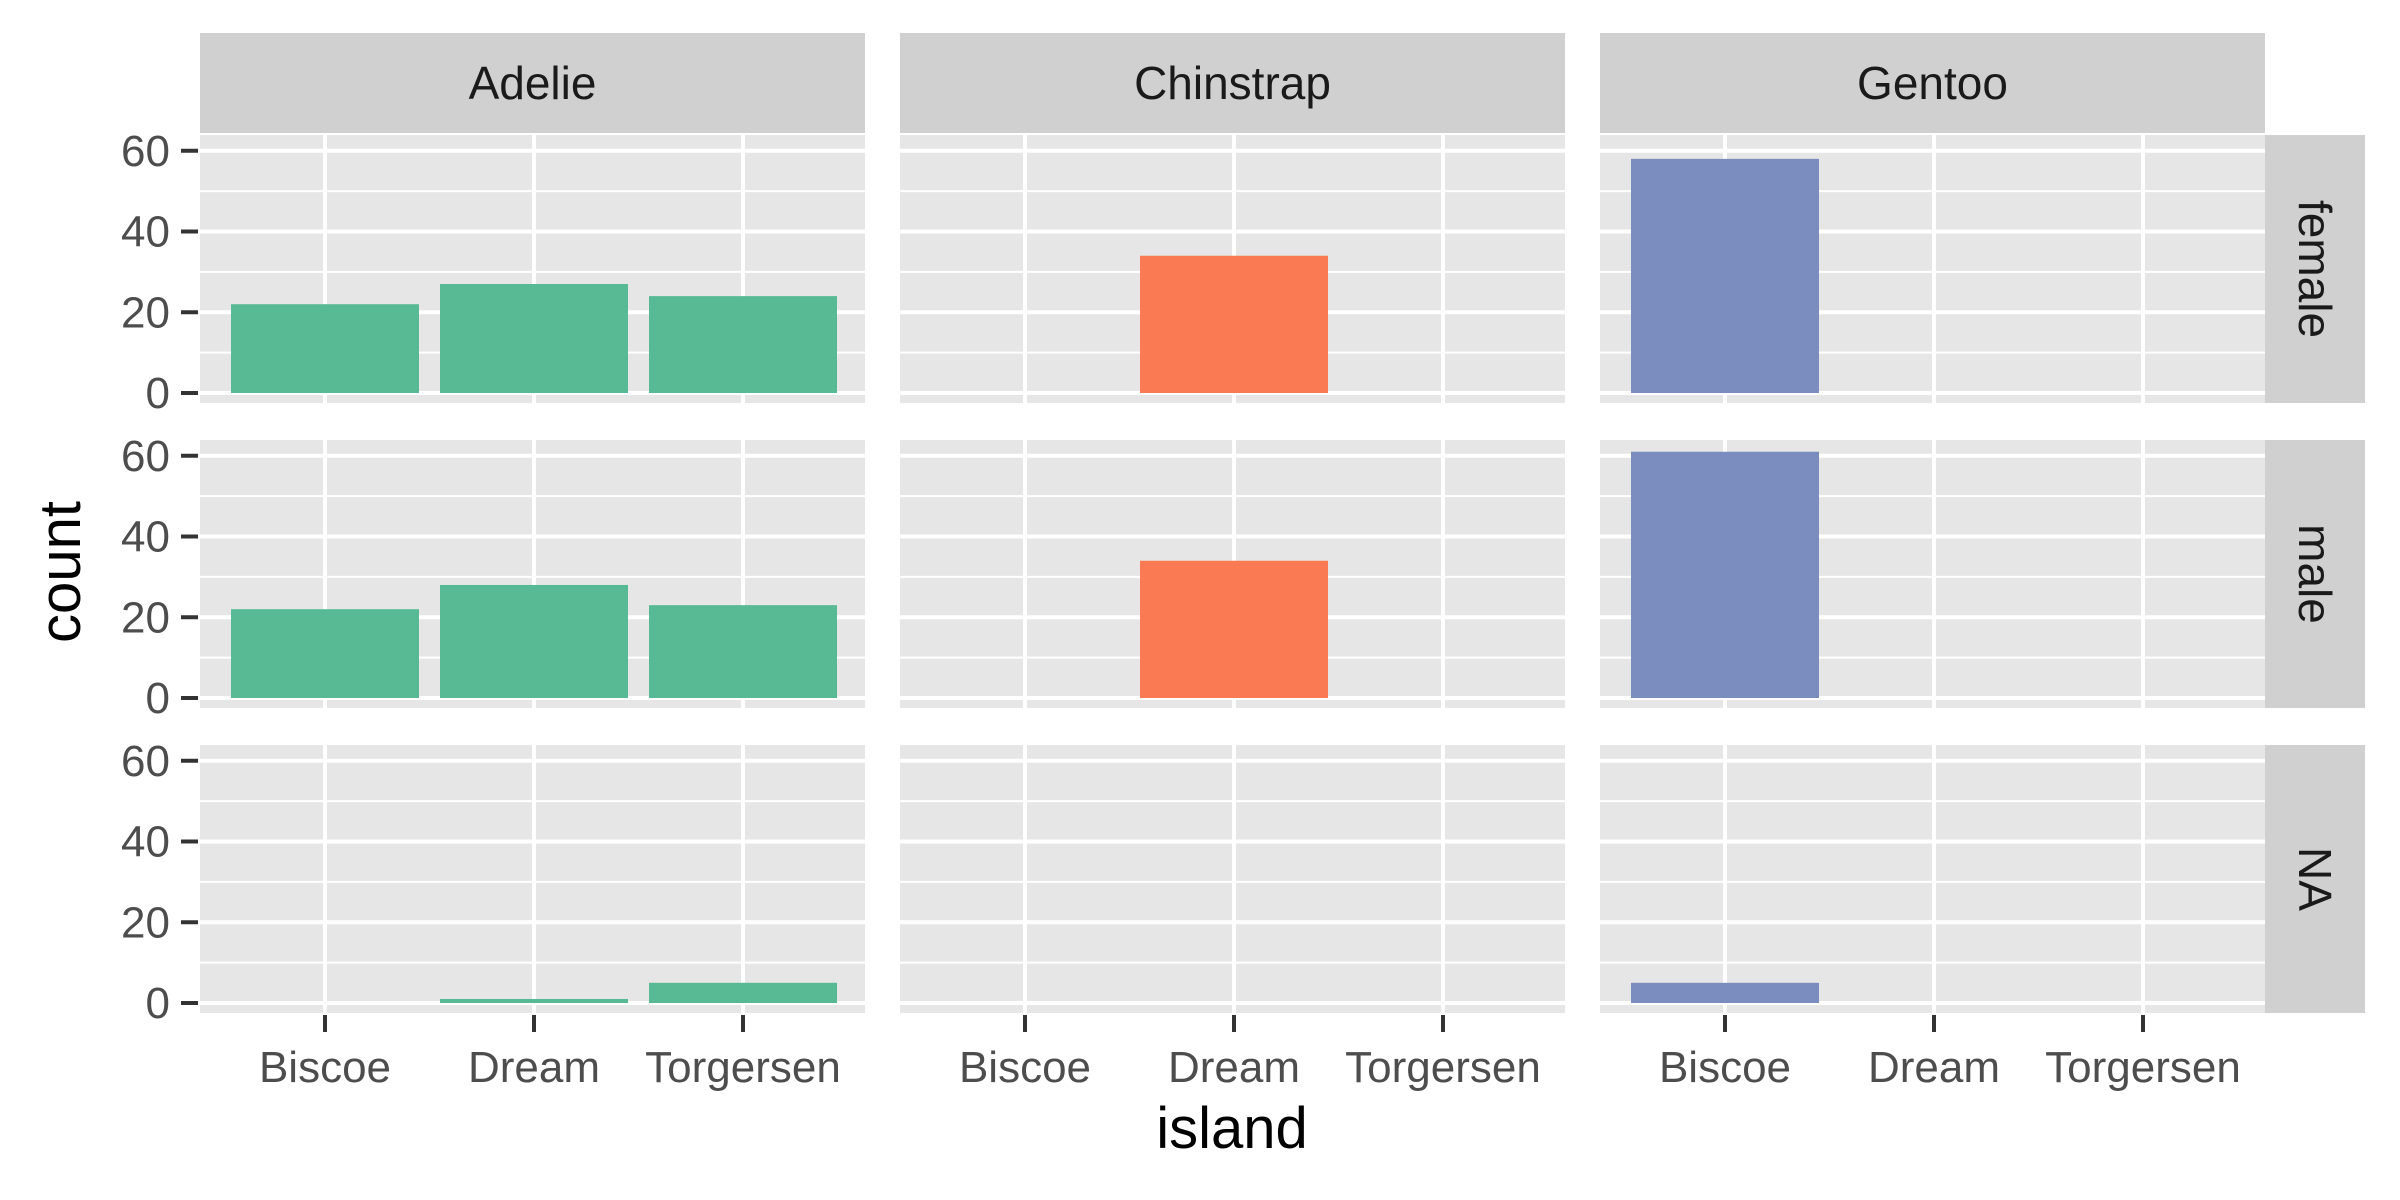  I want to click on bar-gentoo-male-biscoe, so click(1725, 574).